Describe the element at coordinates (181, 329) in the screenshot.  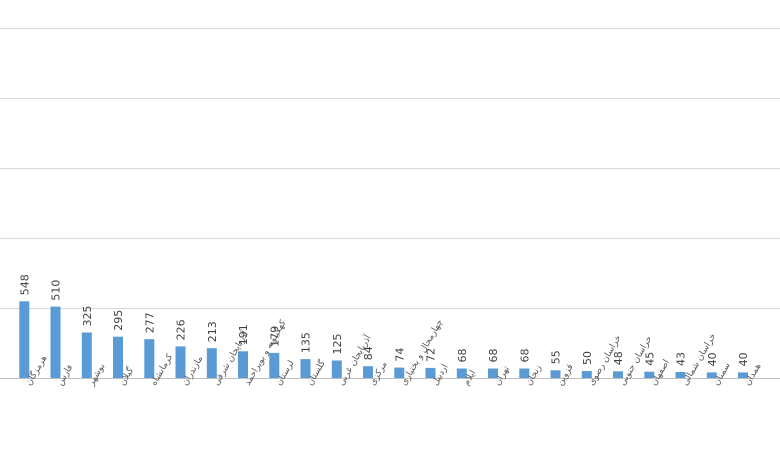
I see `data-label: 226` at that location.